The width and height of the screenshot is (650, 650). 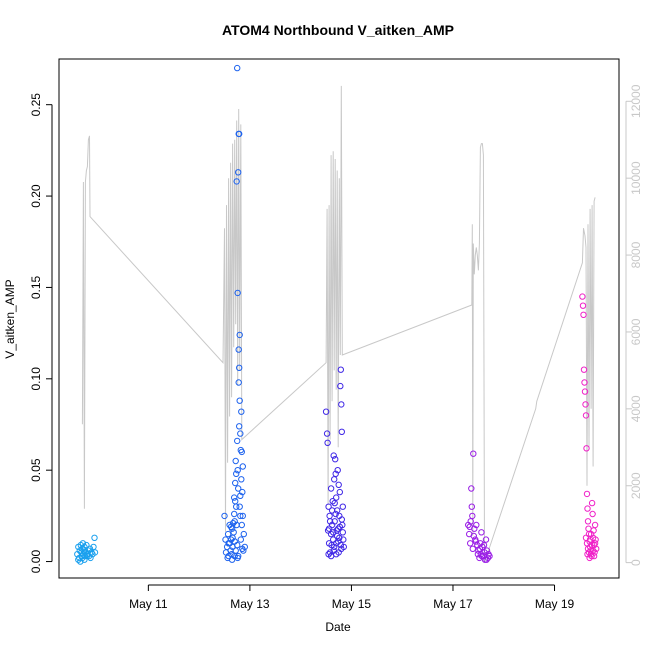 What do you see at coordinates (36, 379) in the screenshot?
I see `y-tick-label: 0.10` at bounding box center [36, 379].